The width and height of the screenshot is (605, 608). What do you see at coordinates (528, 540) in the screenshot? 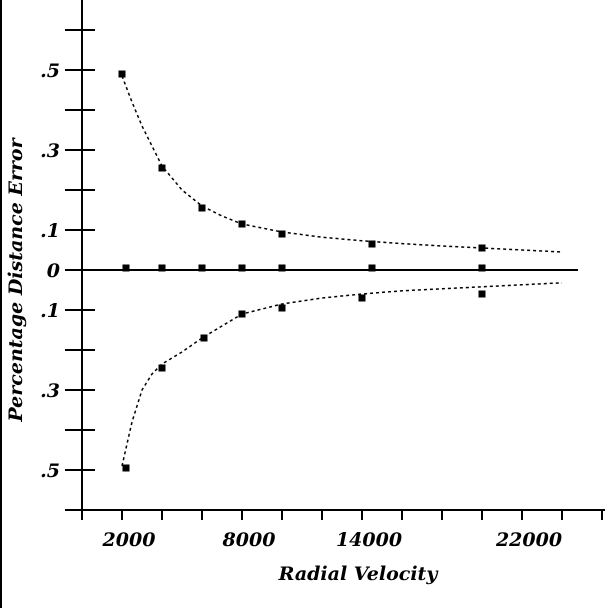
I see `x-tick-label: 22000` at bounding box center [528, 540].